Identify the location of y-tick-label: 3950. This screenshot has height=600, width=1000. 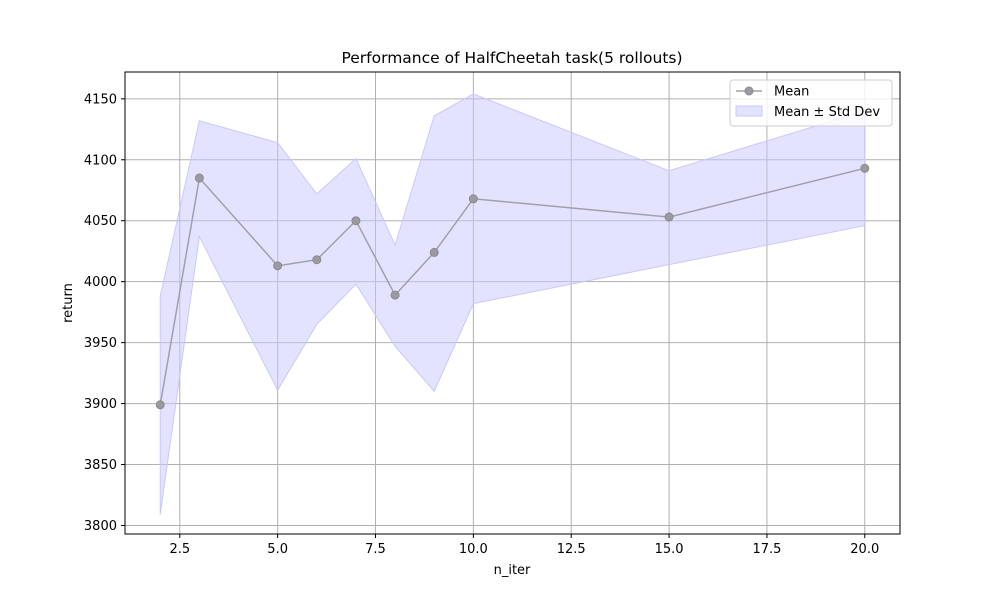
(100, 343).